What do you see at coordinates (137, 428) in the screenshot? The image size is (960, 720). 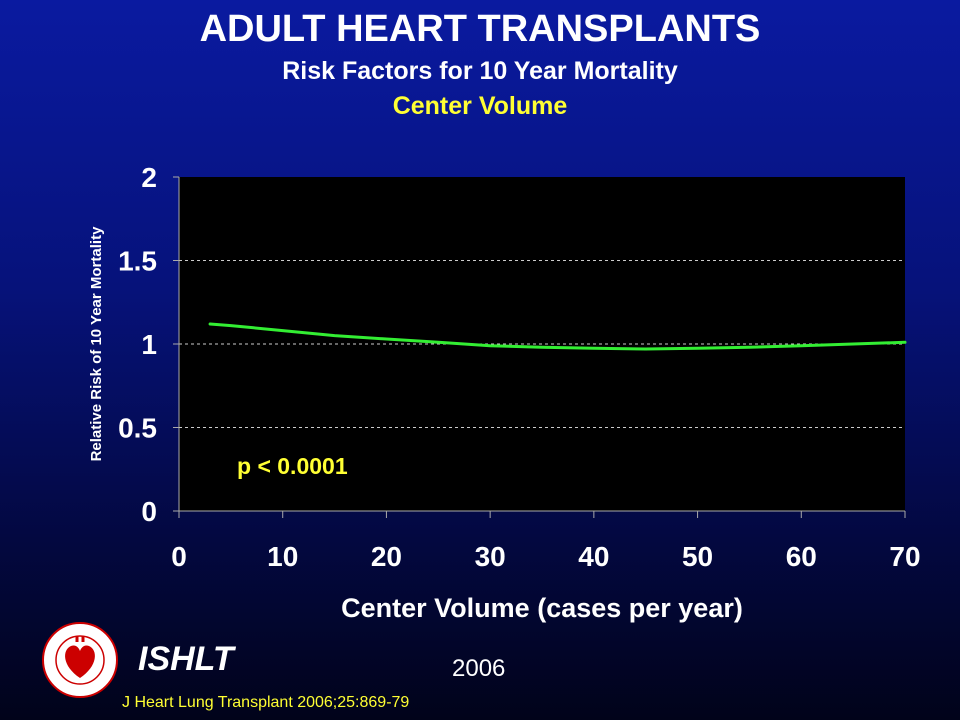 I see `y-tick-label: 0.5` at bounding box center [137, 428].